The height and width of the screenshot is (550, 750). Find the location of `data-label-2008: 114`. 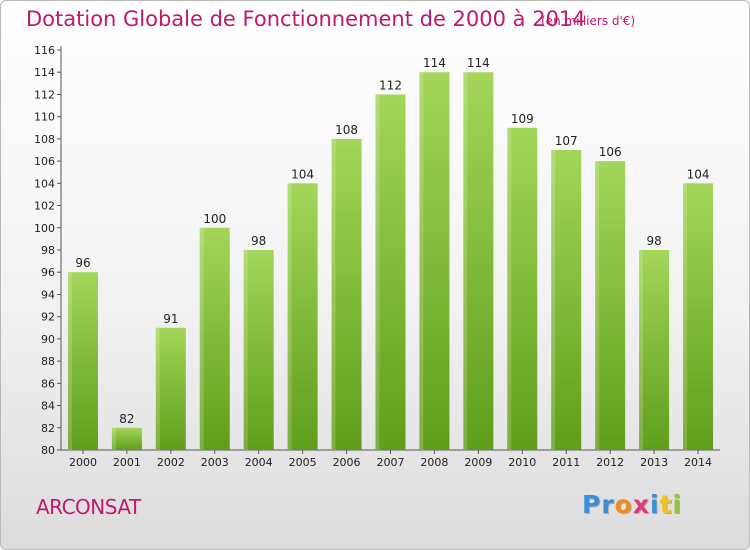

data-label-2008: 114 is located at coordinates (434, 63).